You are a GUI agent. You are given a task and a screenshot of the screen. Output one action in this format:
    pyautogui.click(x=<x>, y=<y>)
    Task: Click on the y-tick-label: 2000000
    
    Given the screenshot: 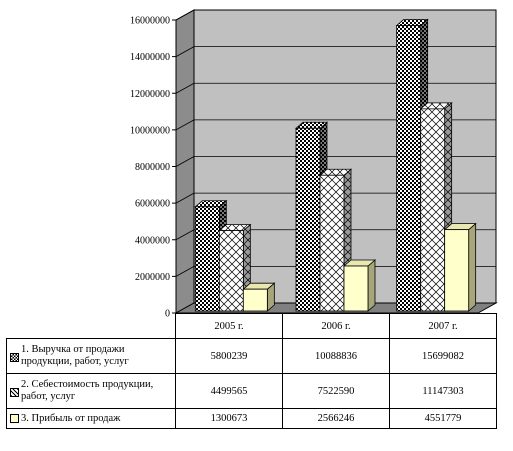 What is the action you would take?
    pyautogui.click(x=152, y=277)
    